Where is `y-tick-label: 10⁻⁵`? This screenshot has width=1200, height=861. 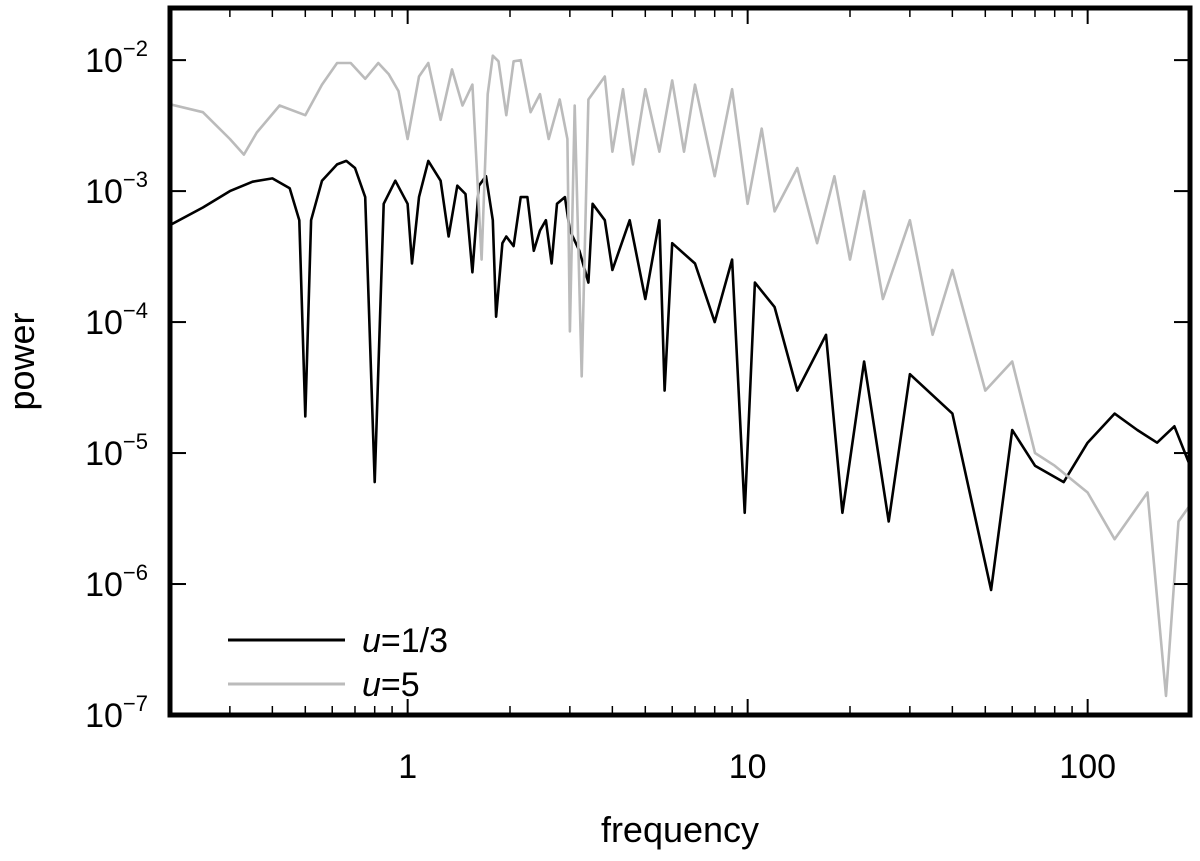
y-tick-label: 10⁻⁵ is located at coordinates (116, 451).